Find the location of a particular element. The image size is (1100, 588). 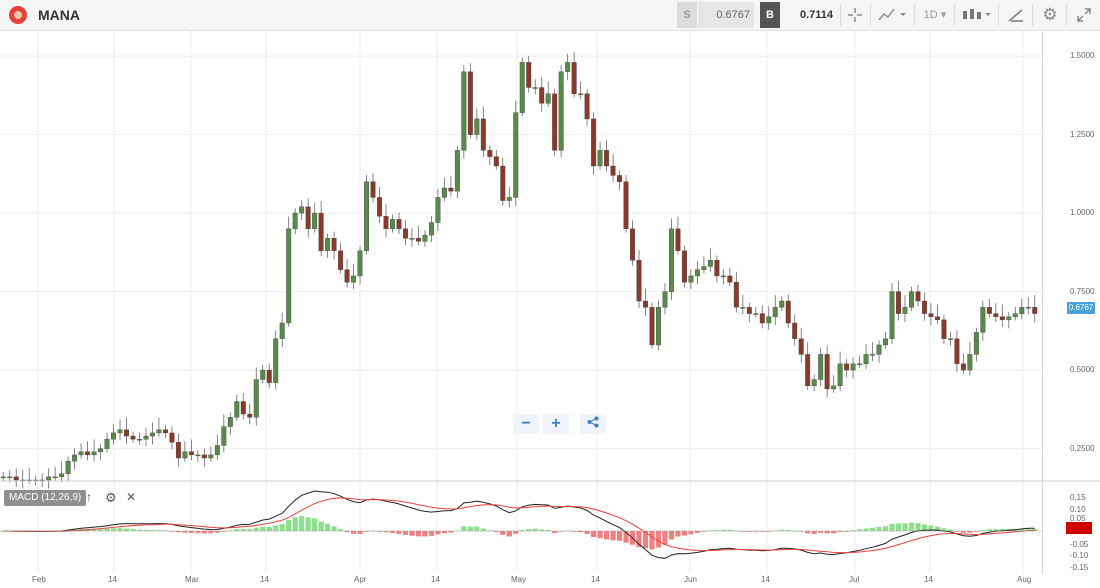

toolbar: MANA S 0.6767 B 0.7114 1D ▾ ⚙ is located at coordinates (550, 15).